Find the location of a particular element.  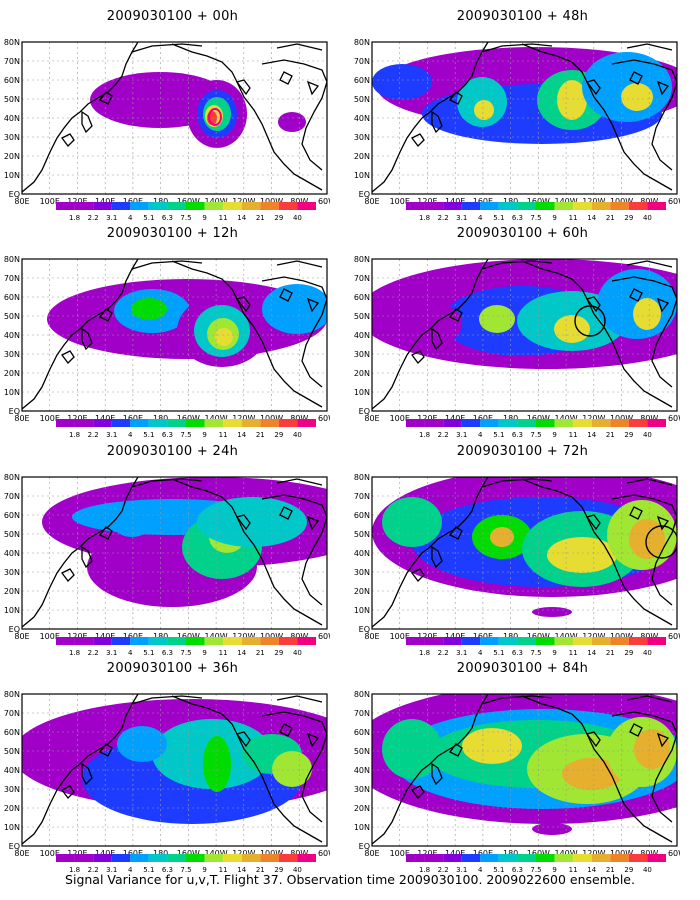

colorbar: 1.8 2.2 3.1 4 5.1 6.3 7.5 9 11 14 21 29 40 is located at coordinates (536, 212).